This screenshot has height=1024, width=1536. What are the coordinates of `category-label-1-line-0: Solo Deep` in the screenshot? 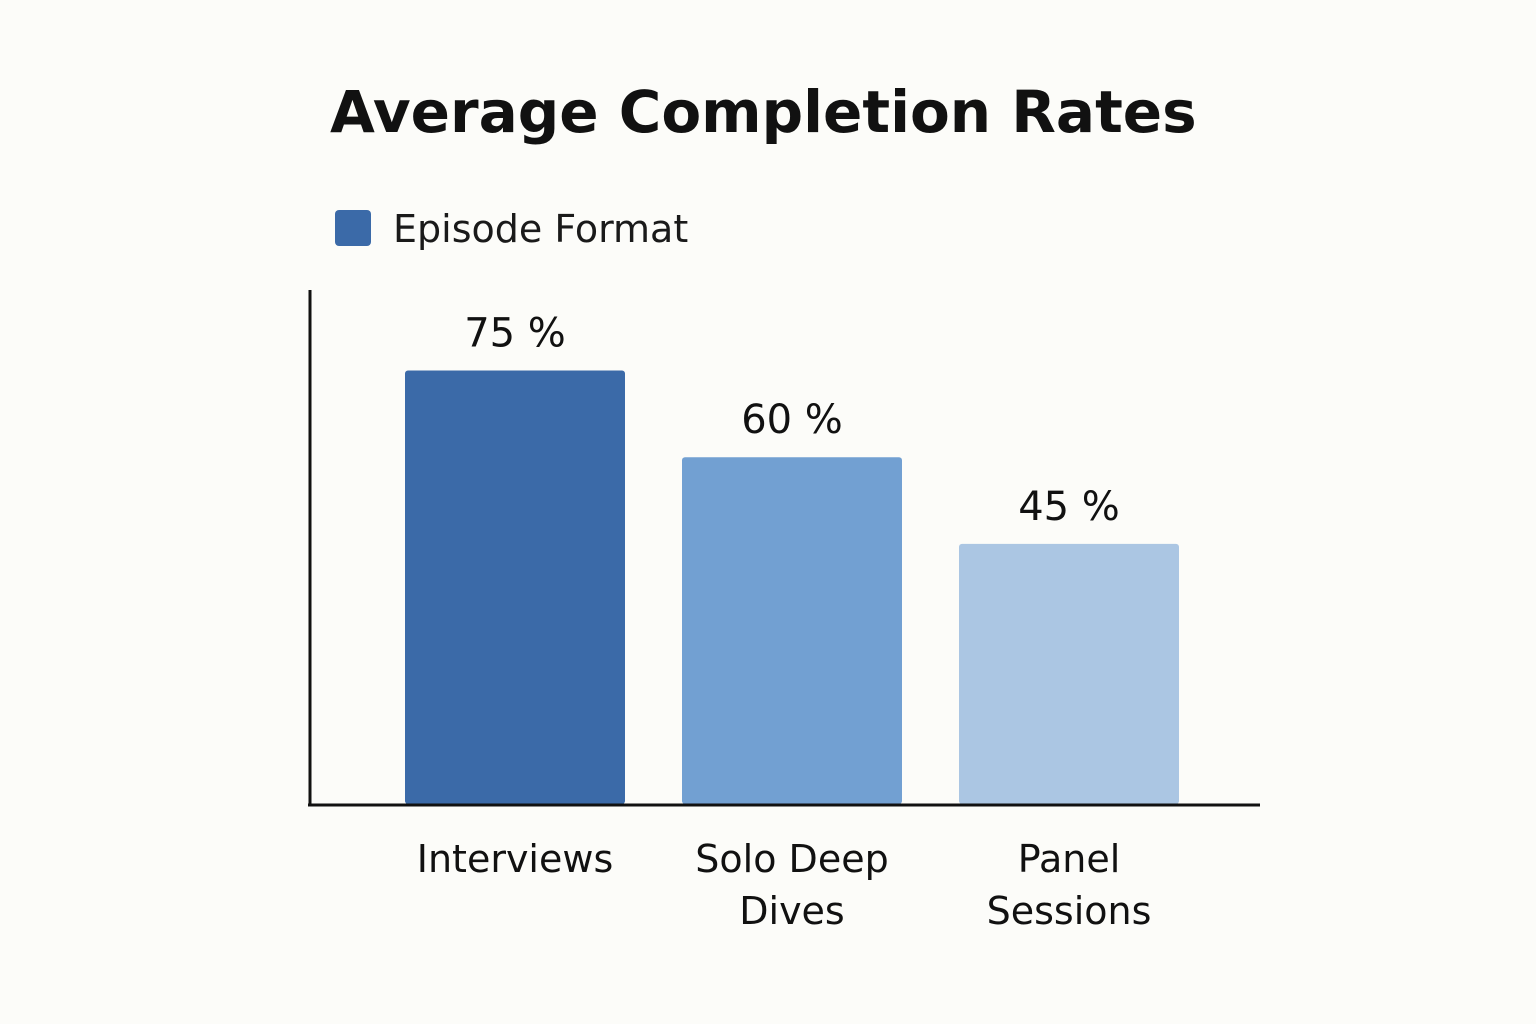 It's located at (791, 859).